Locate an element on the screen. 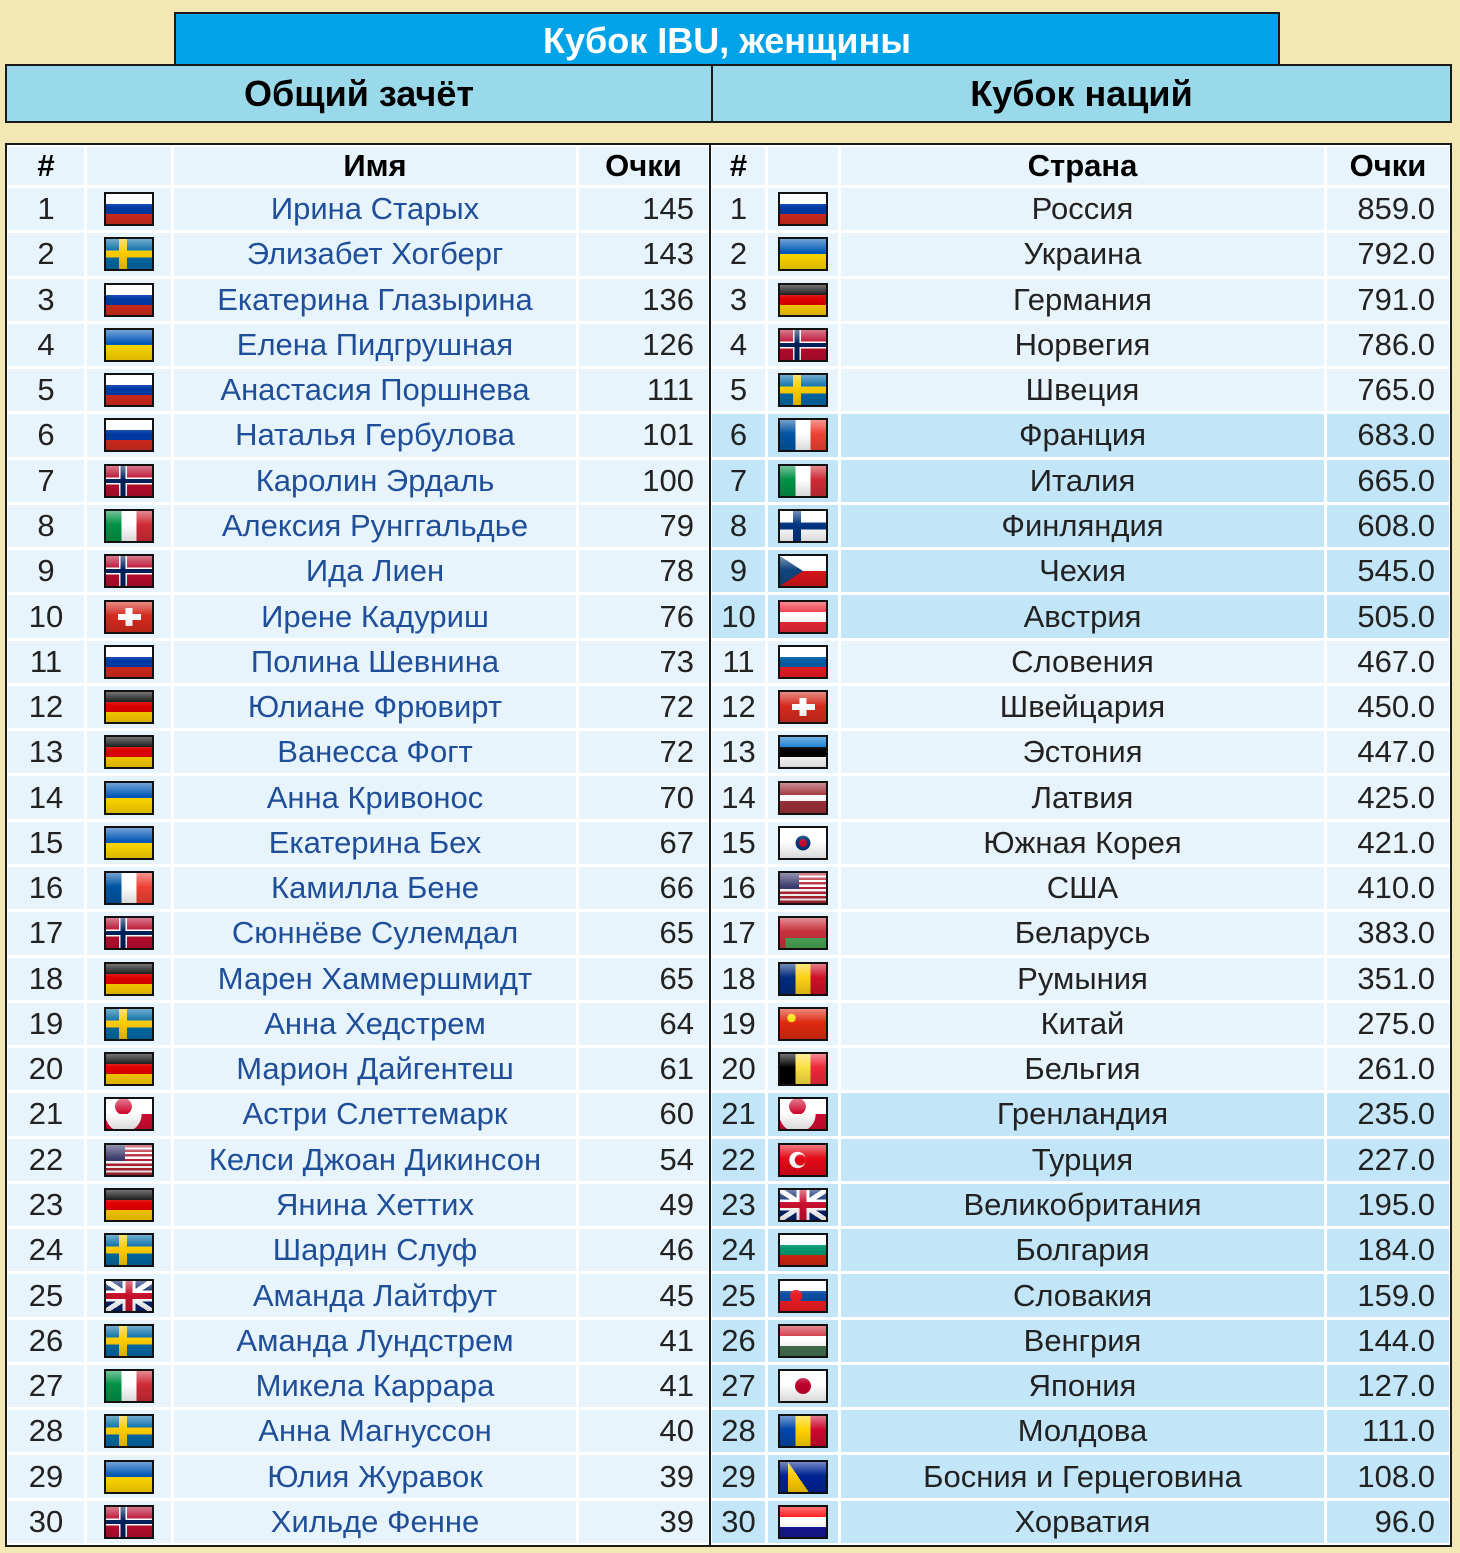  points-cell: 143 is located at coordinates (643, 254).